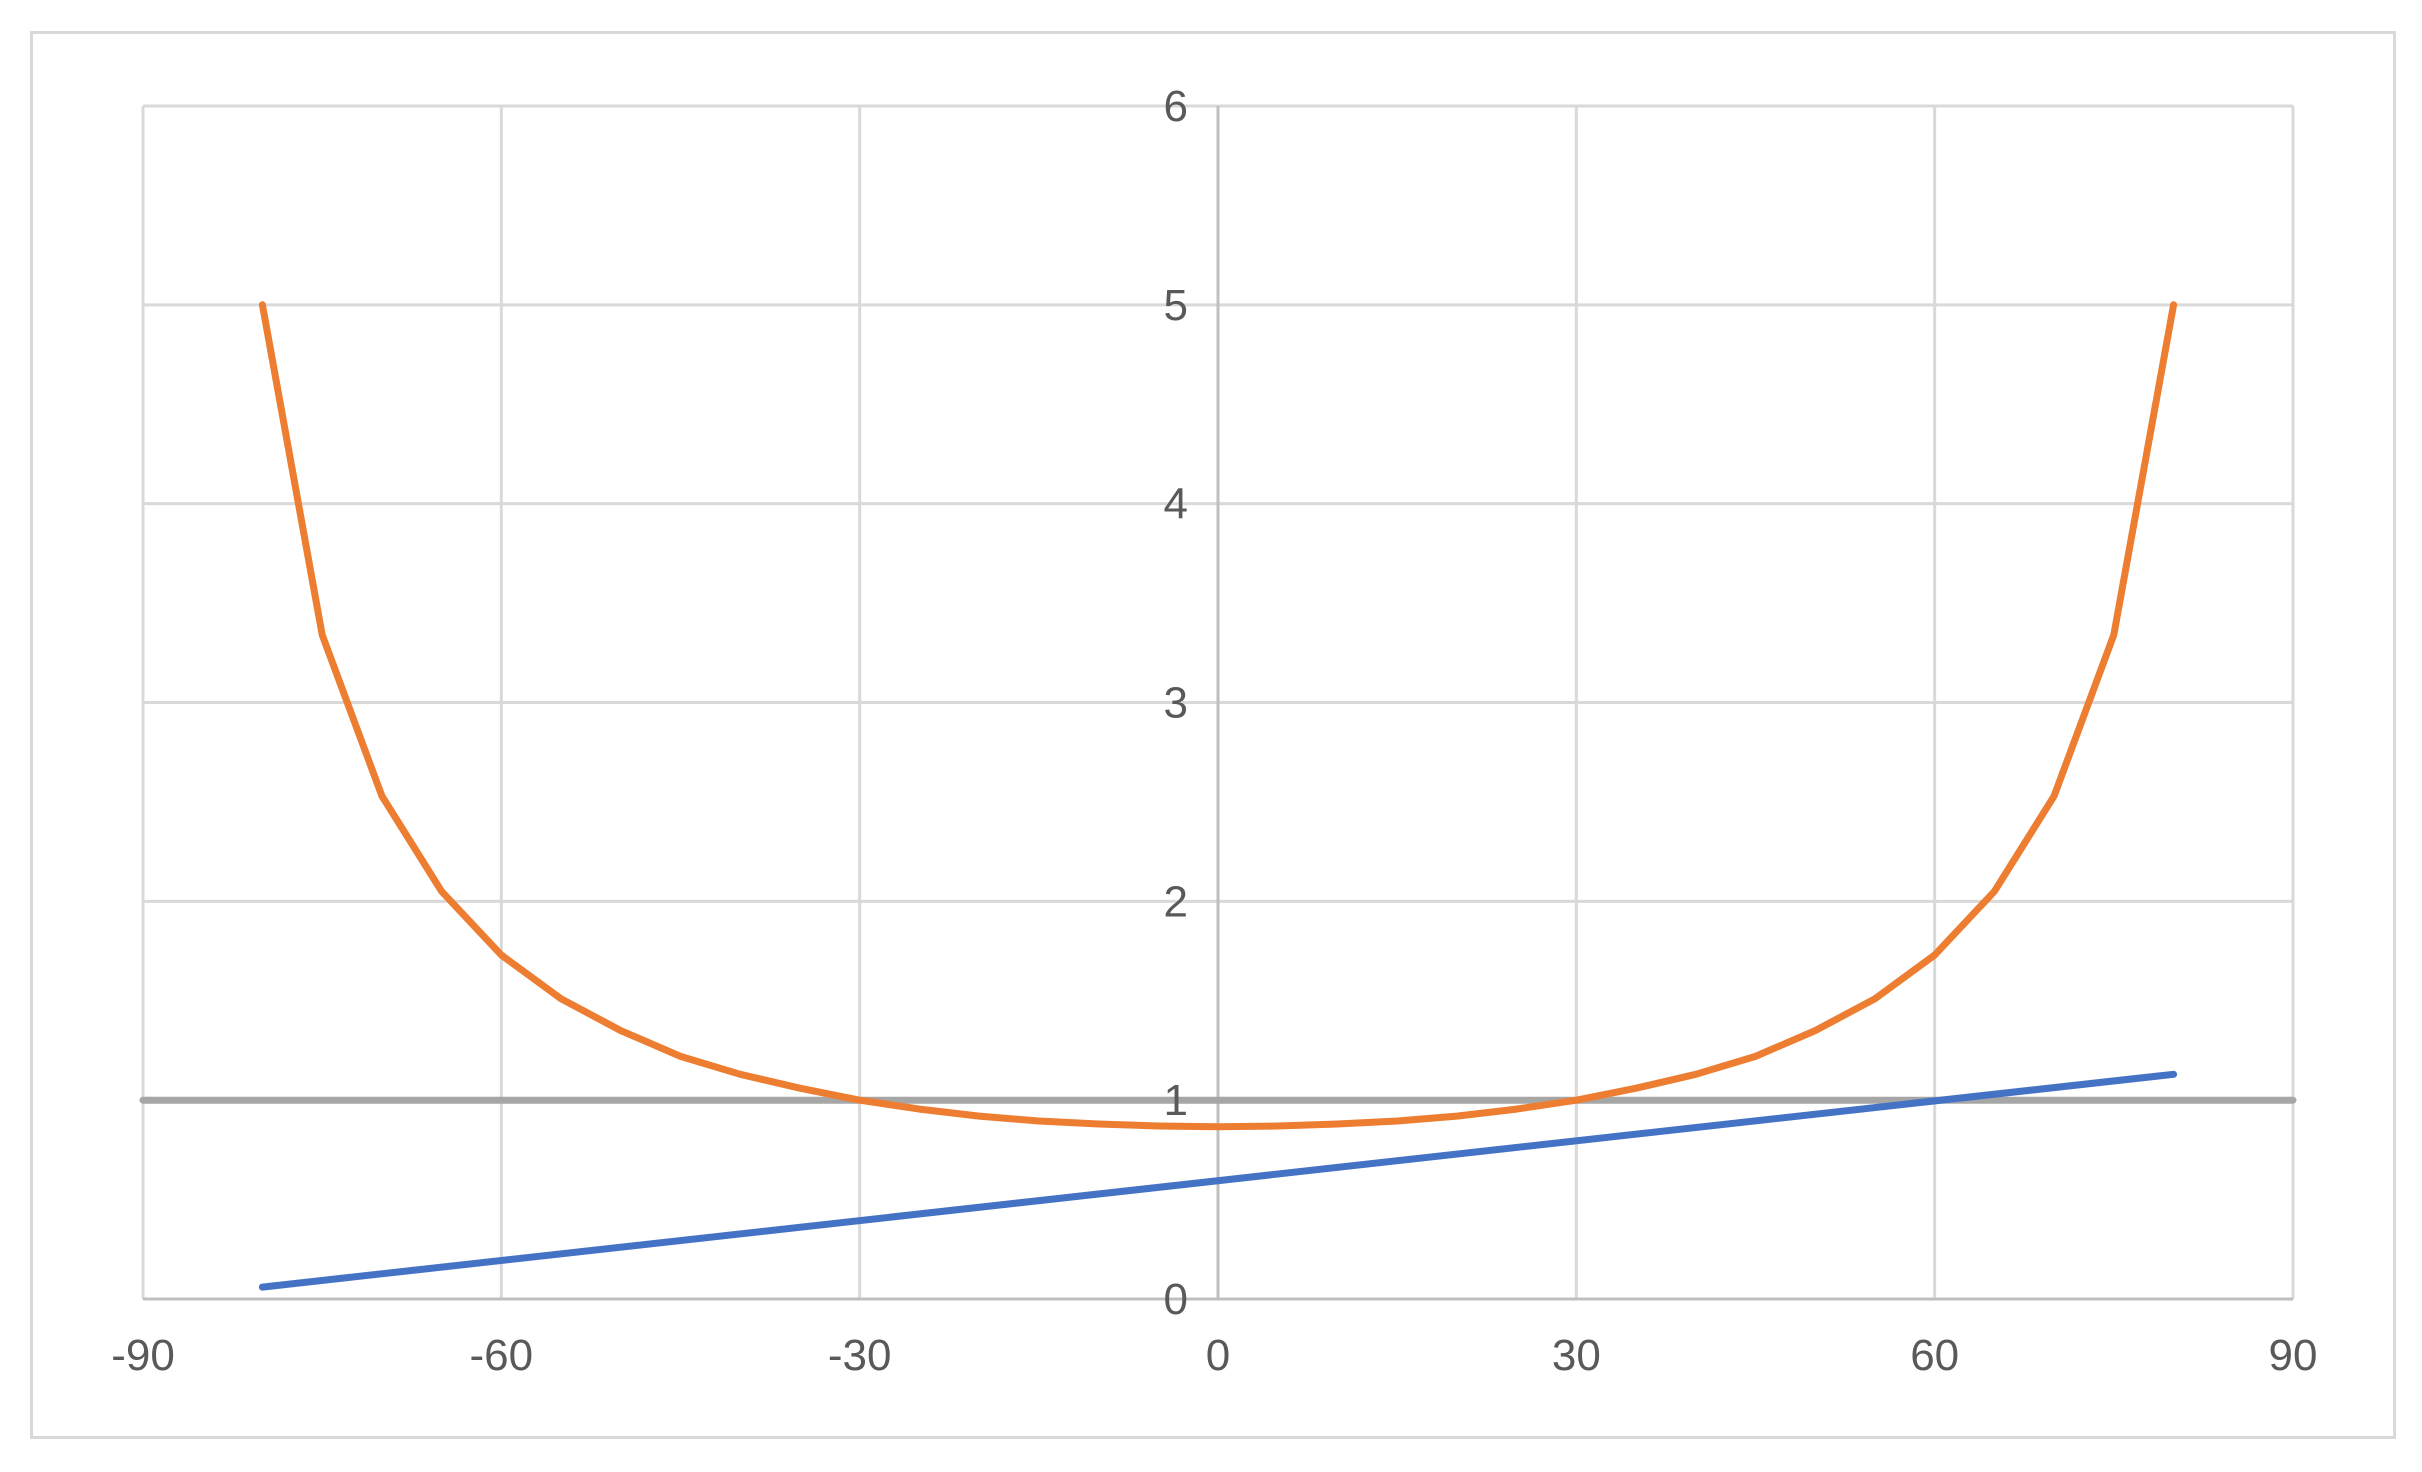  Describe the element at coordinates (860, 1355) in the screenshot. I see `x-tick-label: -30` at that location.